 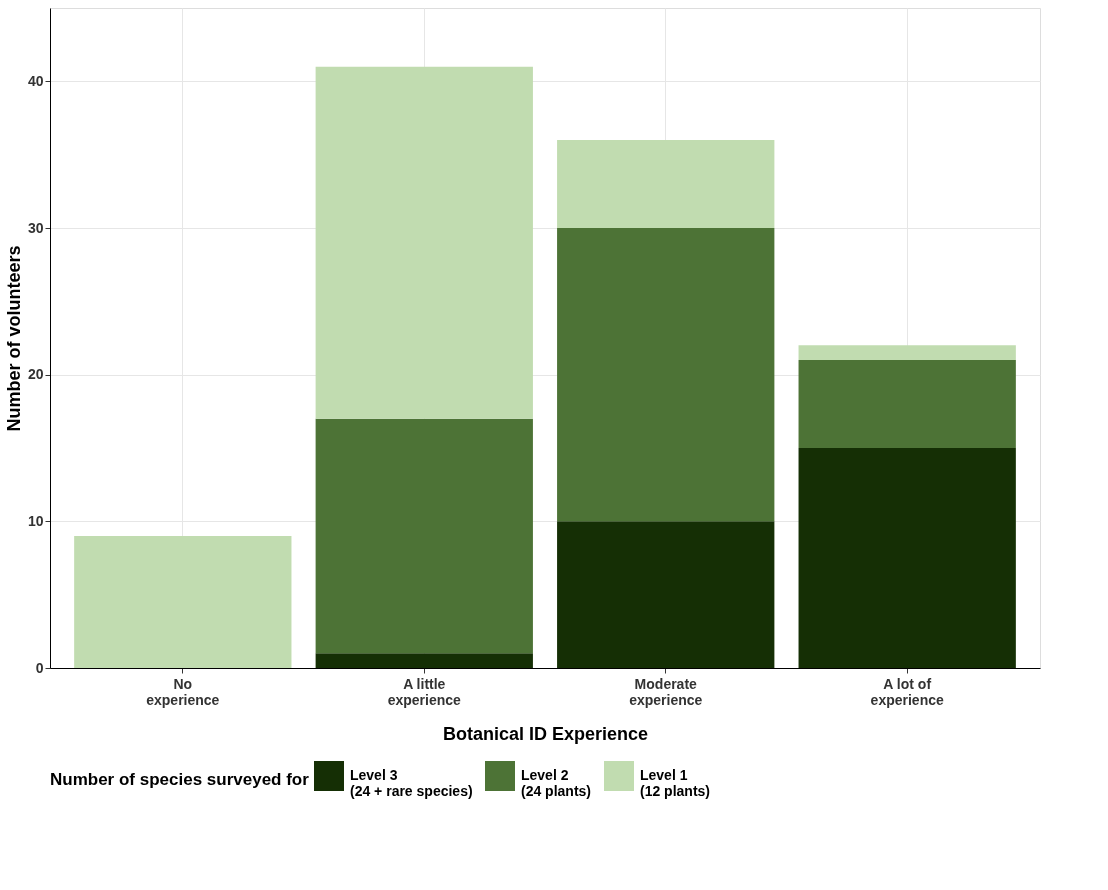 I want to click on y-tick-label: 30, so click(x=35, y=227).